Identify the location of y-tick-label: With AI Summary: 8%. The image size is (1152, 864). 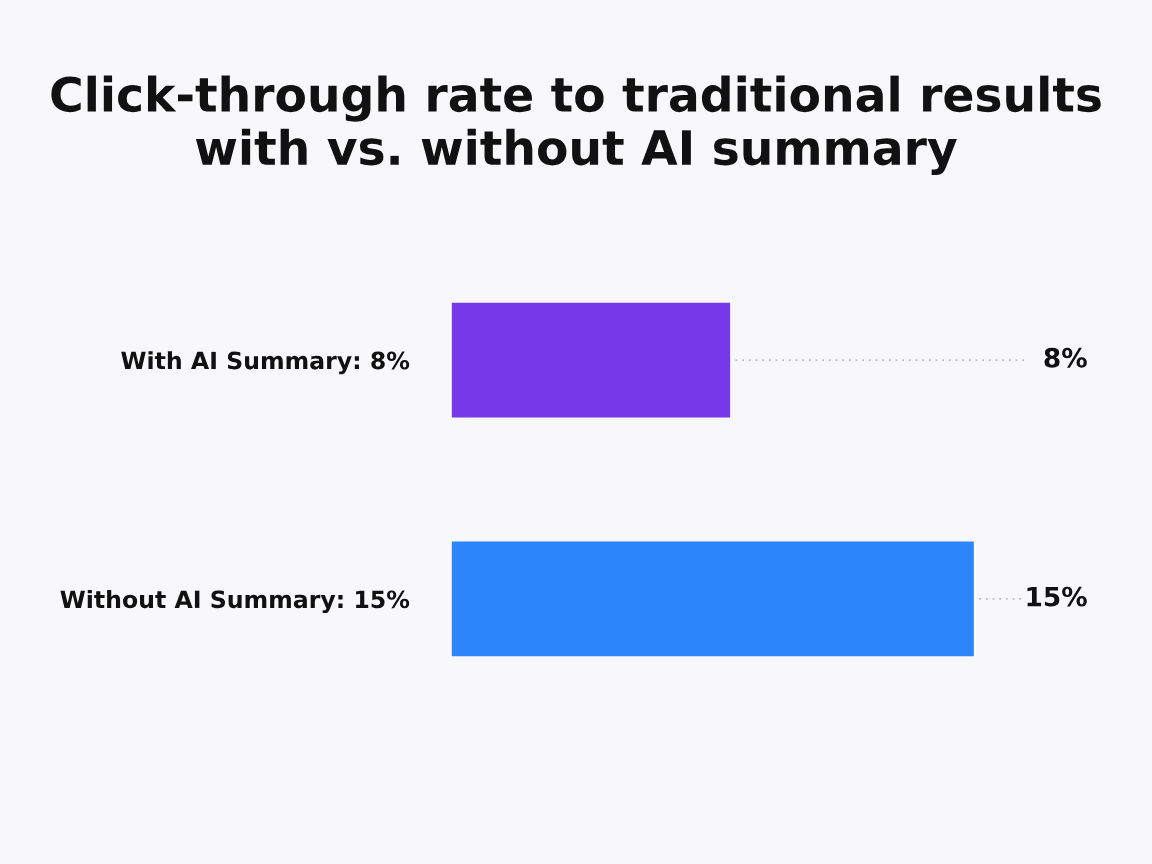
(265, 363).